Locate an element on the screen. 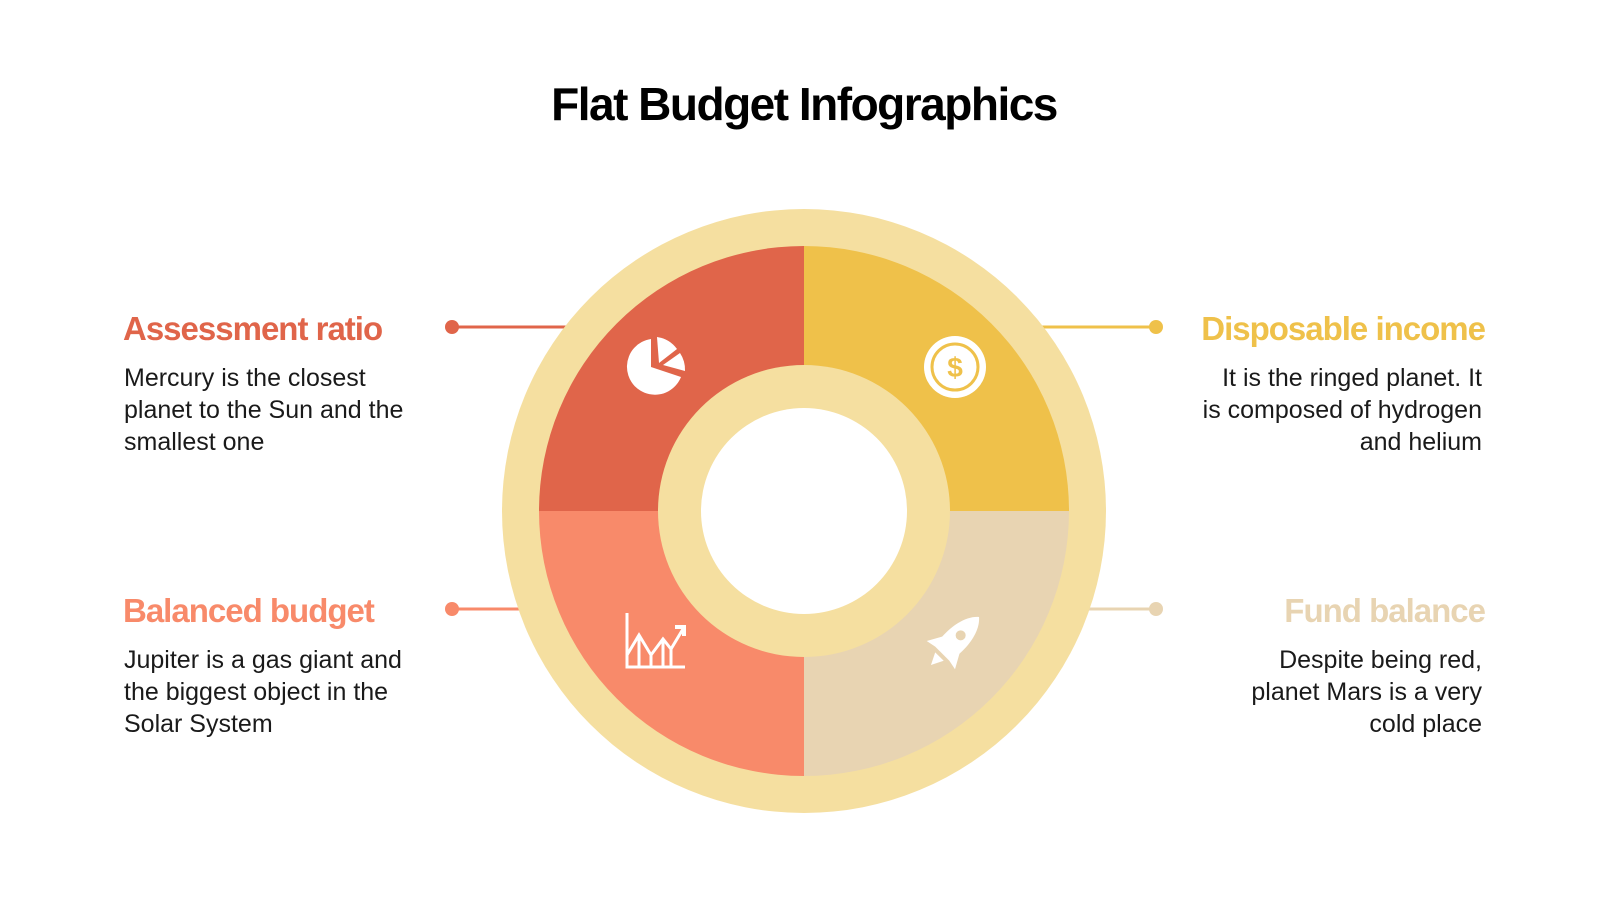  item-text: and helium is located at coordinates (1421, 442).